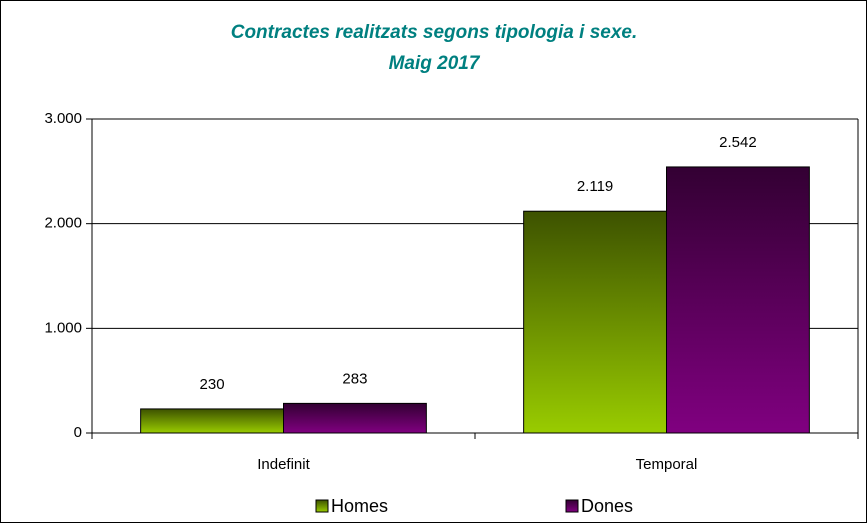 This screenshot has width=868, height=524. I want to click on y-tick-label: 1.000, so click(63, 327).